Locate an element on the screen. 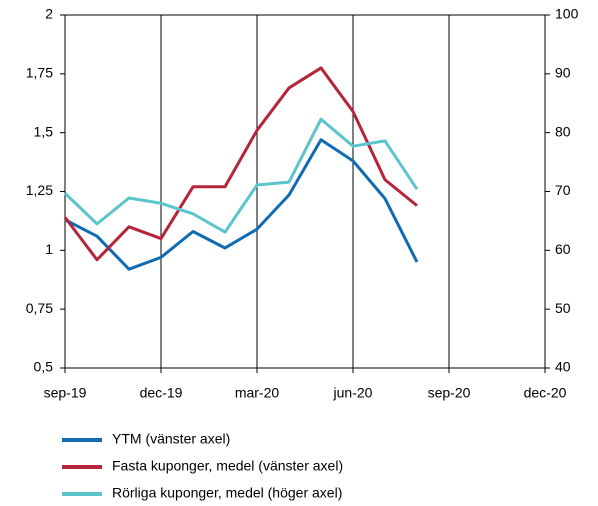 This screenshot has width=598, height=506. y-tick-label: 0,75 is located at coordinates (39, 308).